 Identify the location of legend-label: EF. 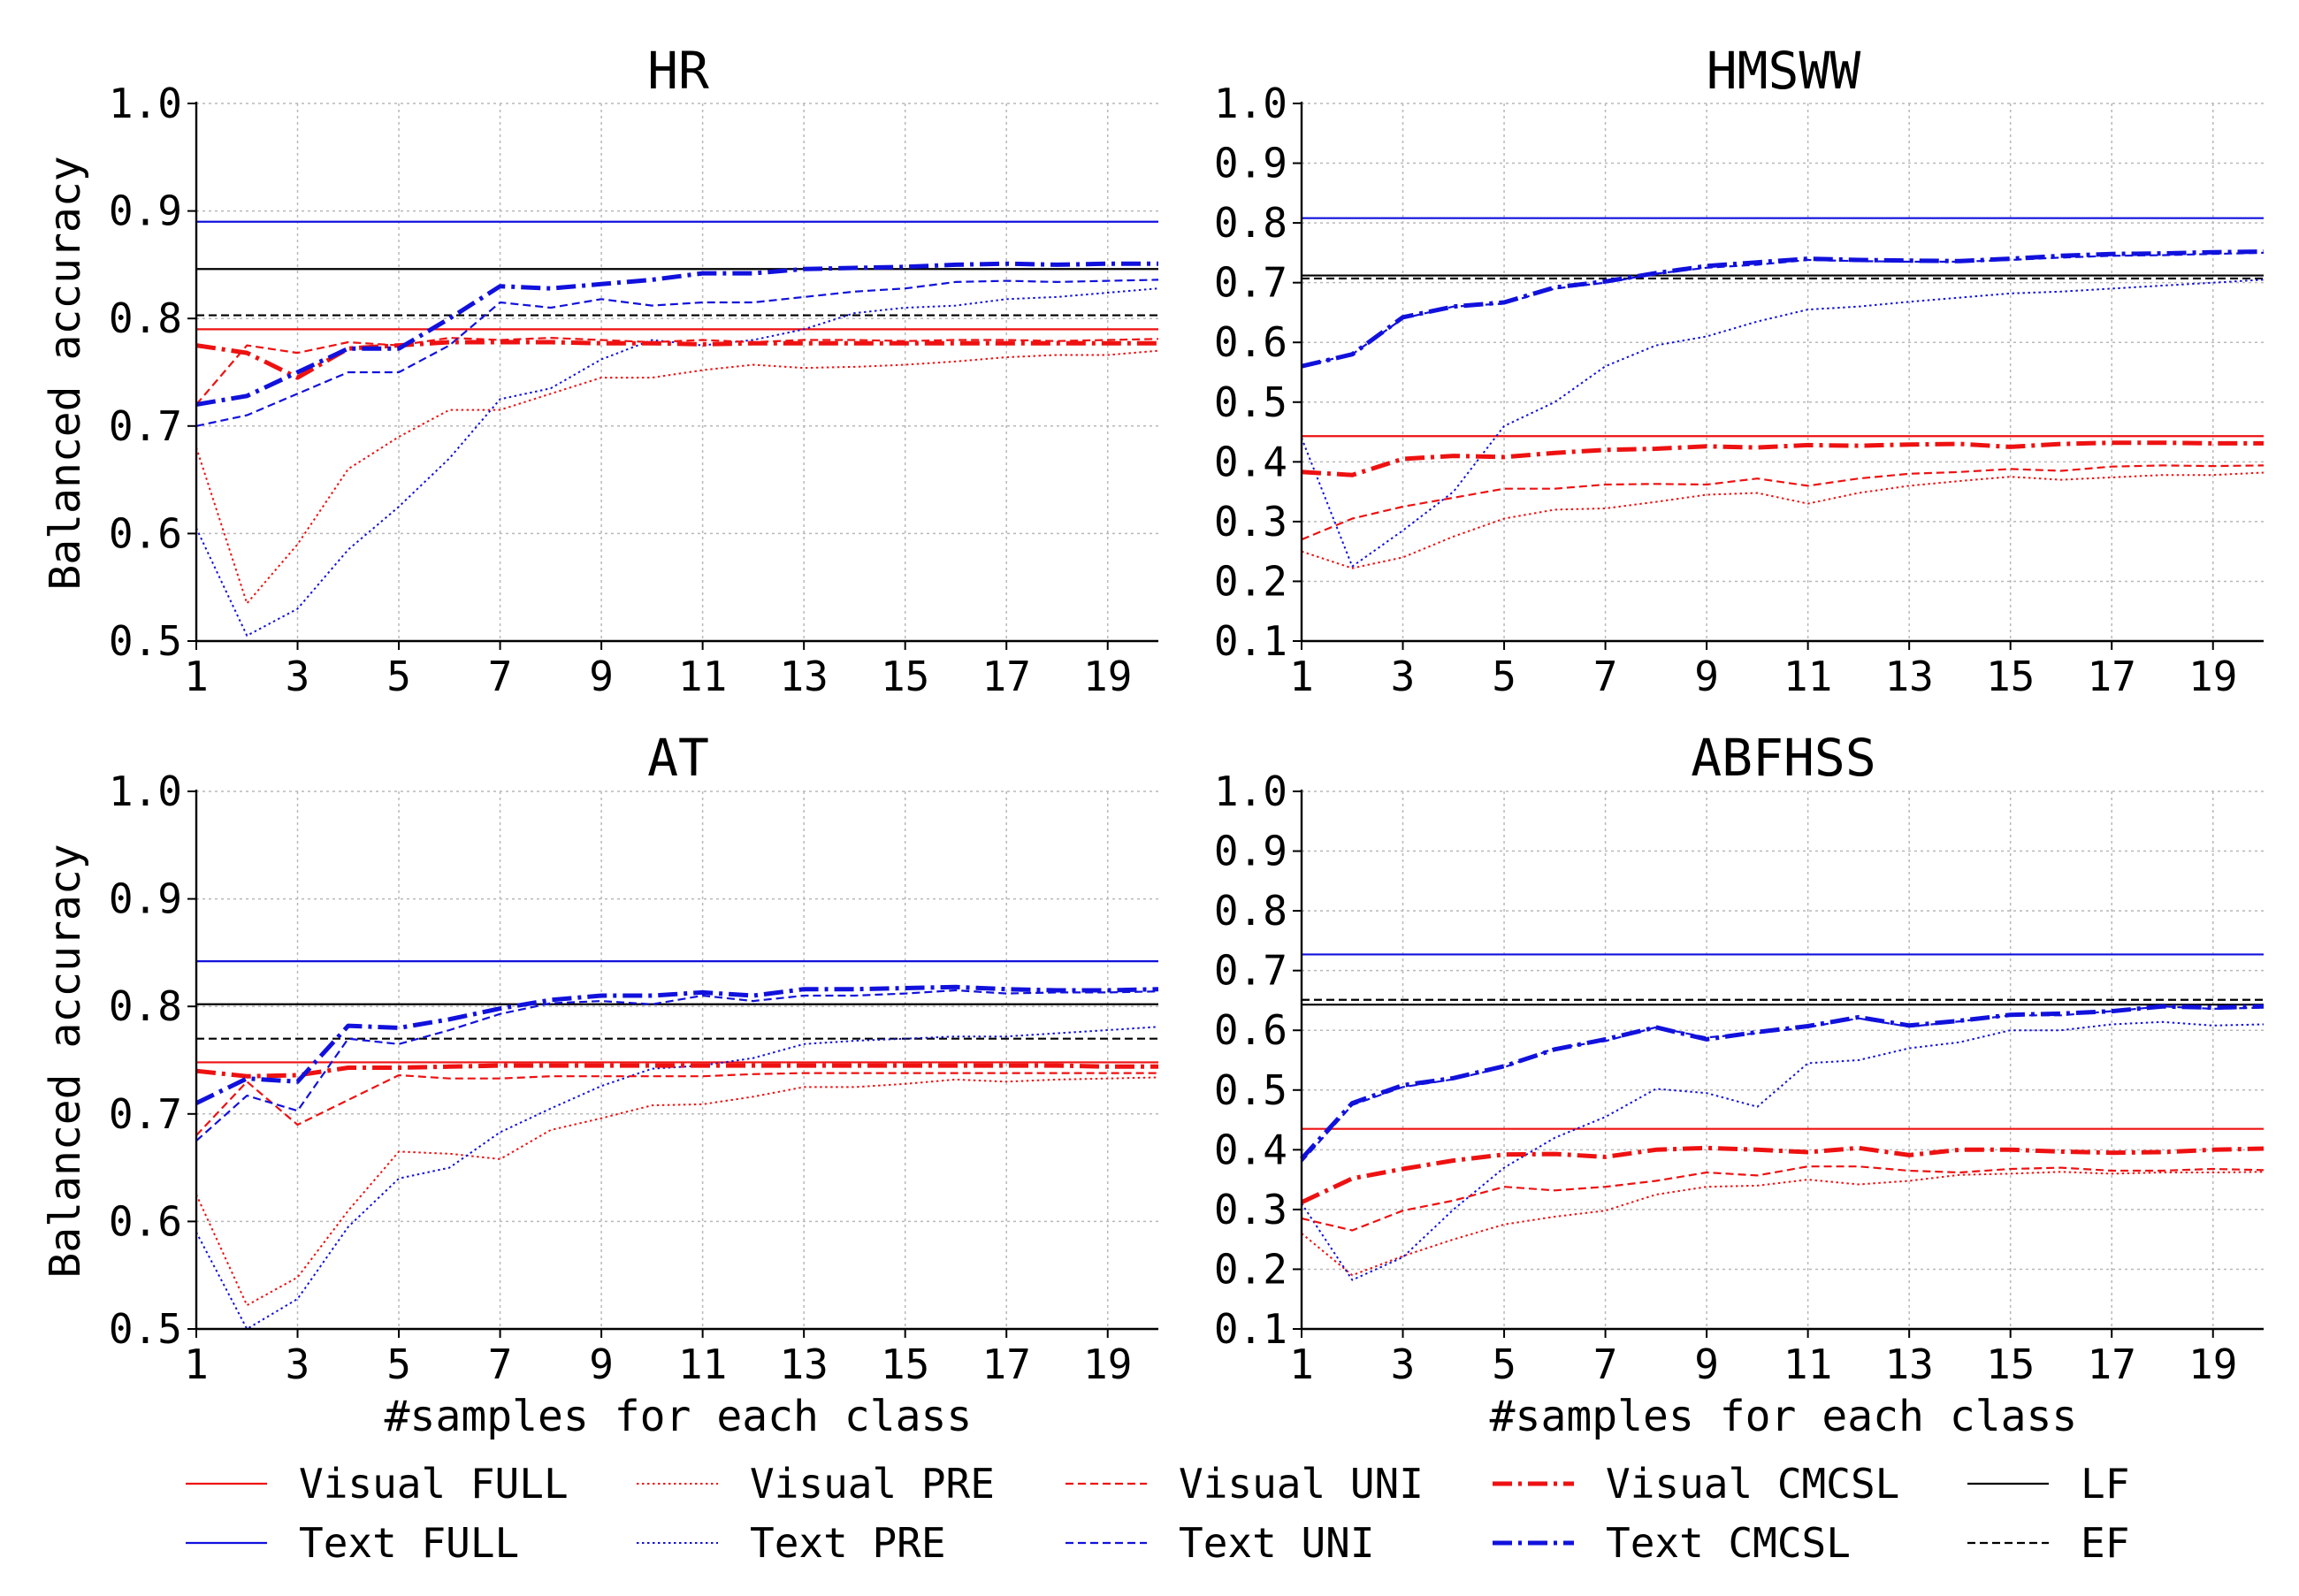
(2105, 1543).